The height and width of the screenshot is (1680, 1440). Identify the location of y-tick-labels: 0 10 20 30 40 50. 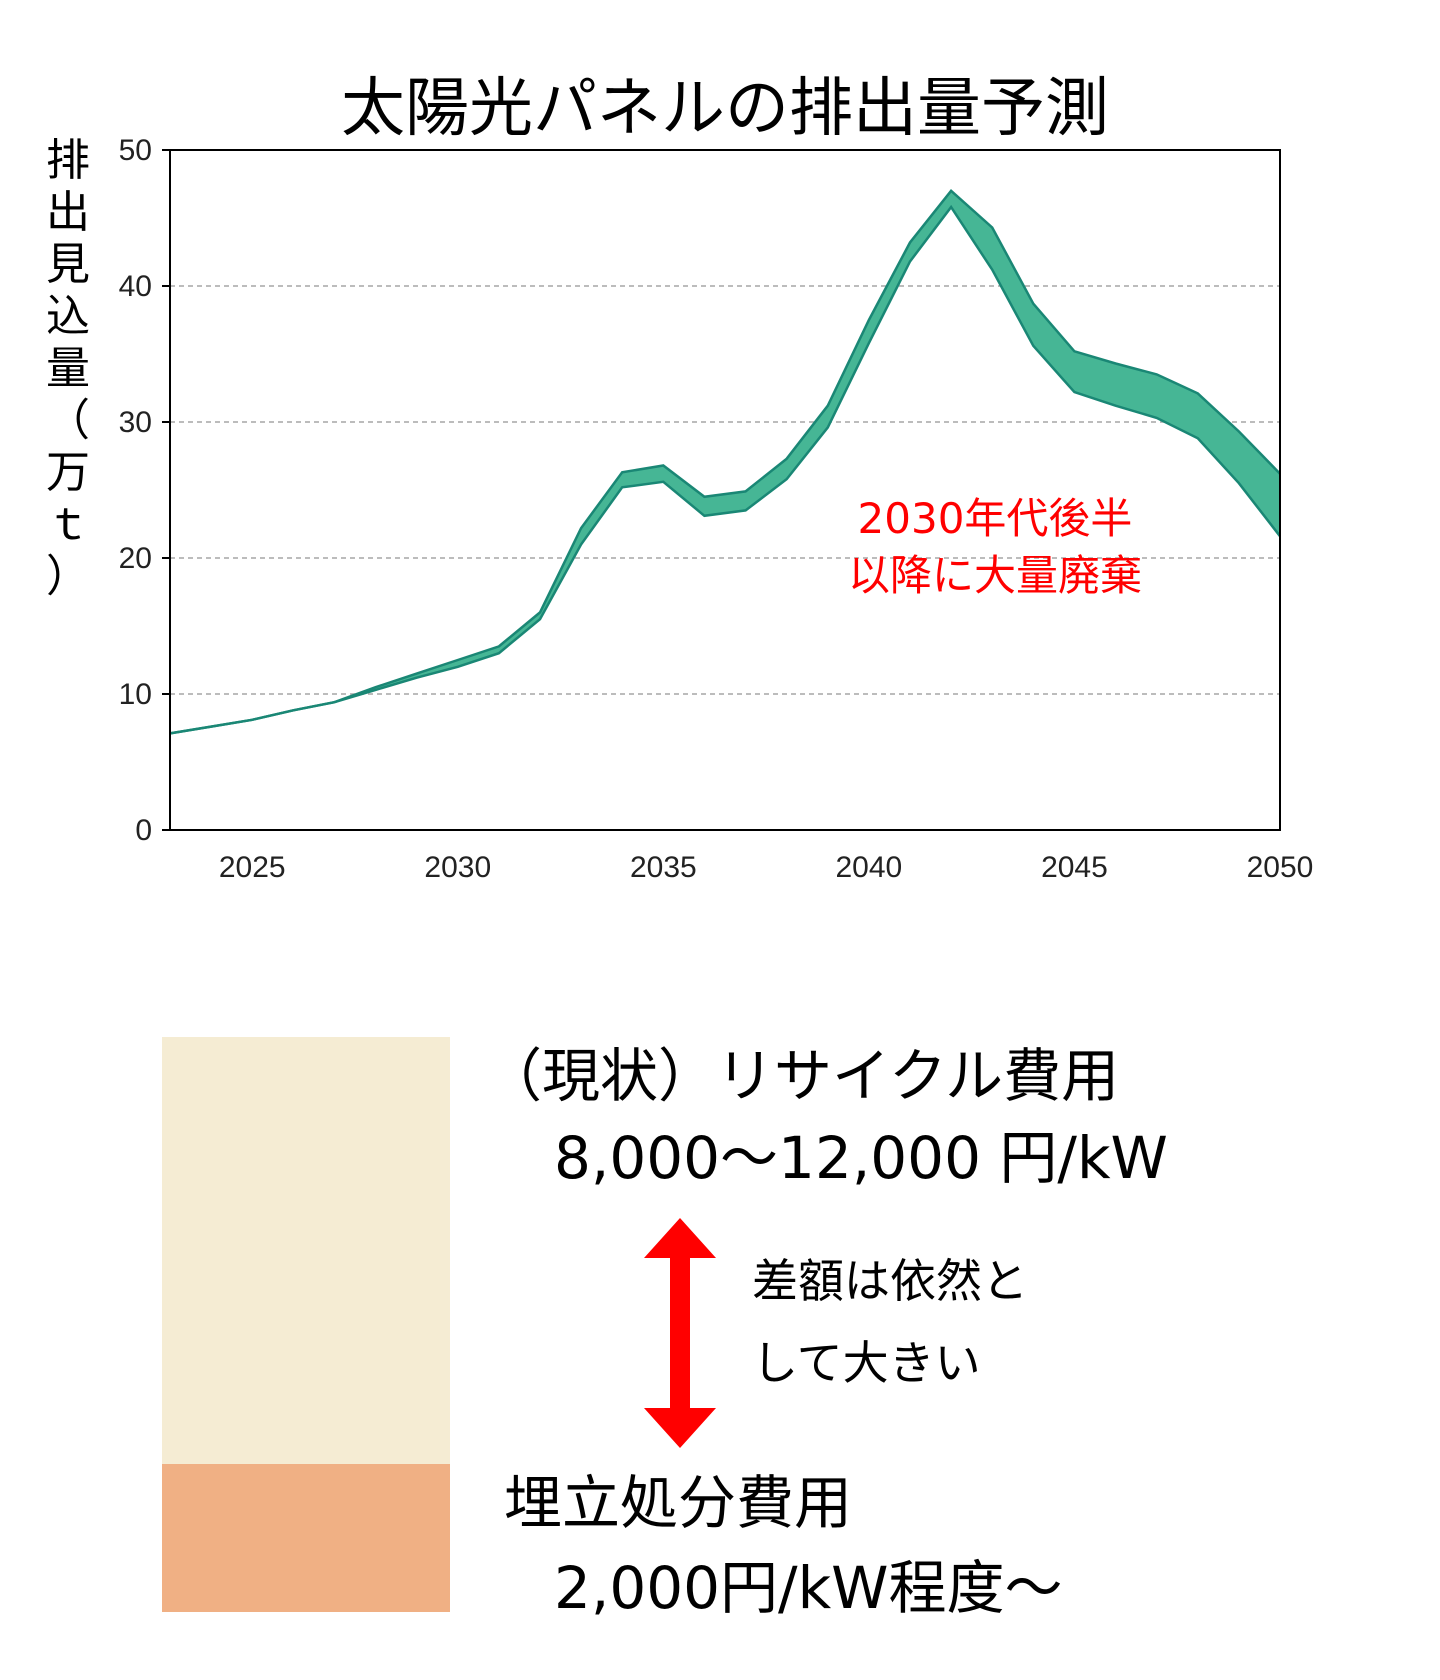
(135, 490).